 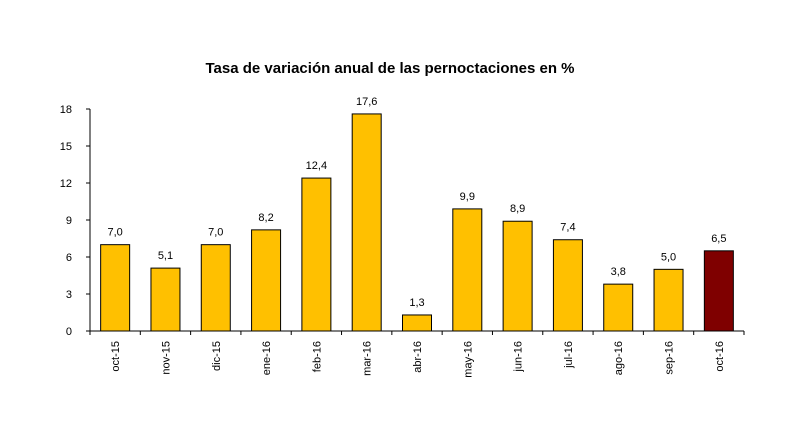 I want to click on y-tick-label-5: 15, so click(x=66, y=147).